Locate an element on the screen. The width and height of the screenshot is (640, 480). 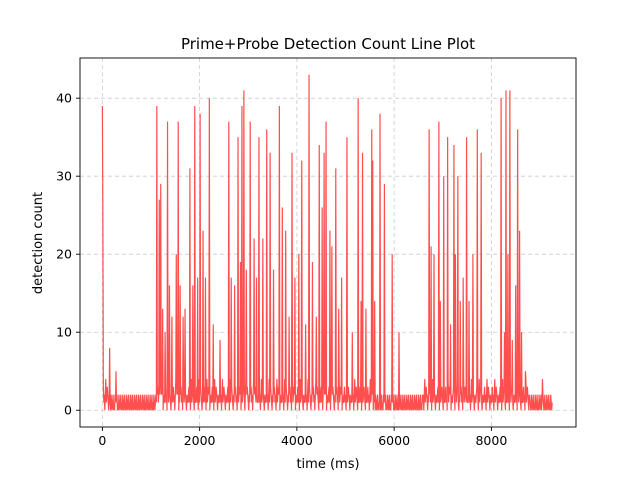
y-tick-label: 20 is located at coordinates (64, 254).